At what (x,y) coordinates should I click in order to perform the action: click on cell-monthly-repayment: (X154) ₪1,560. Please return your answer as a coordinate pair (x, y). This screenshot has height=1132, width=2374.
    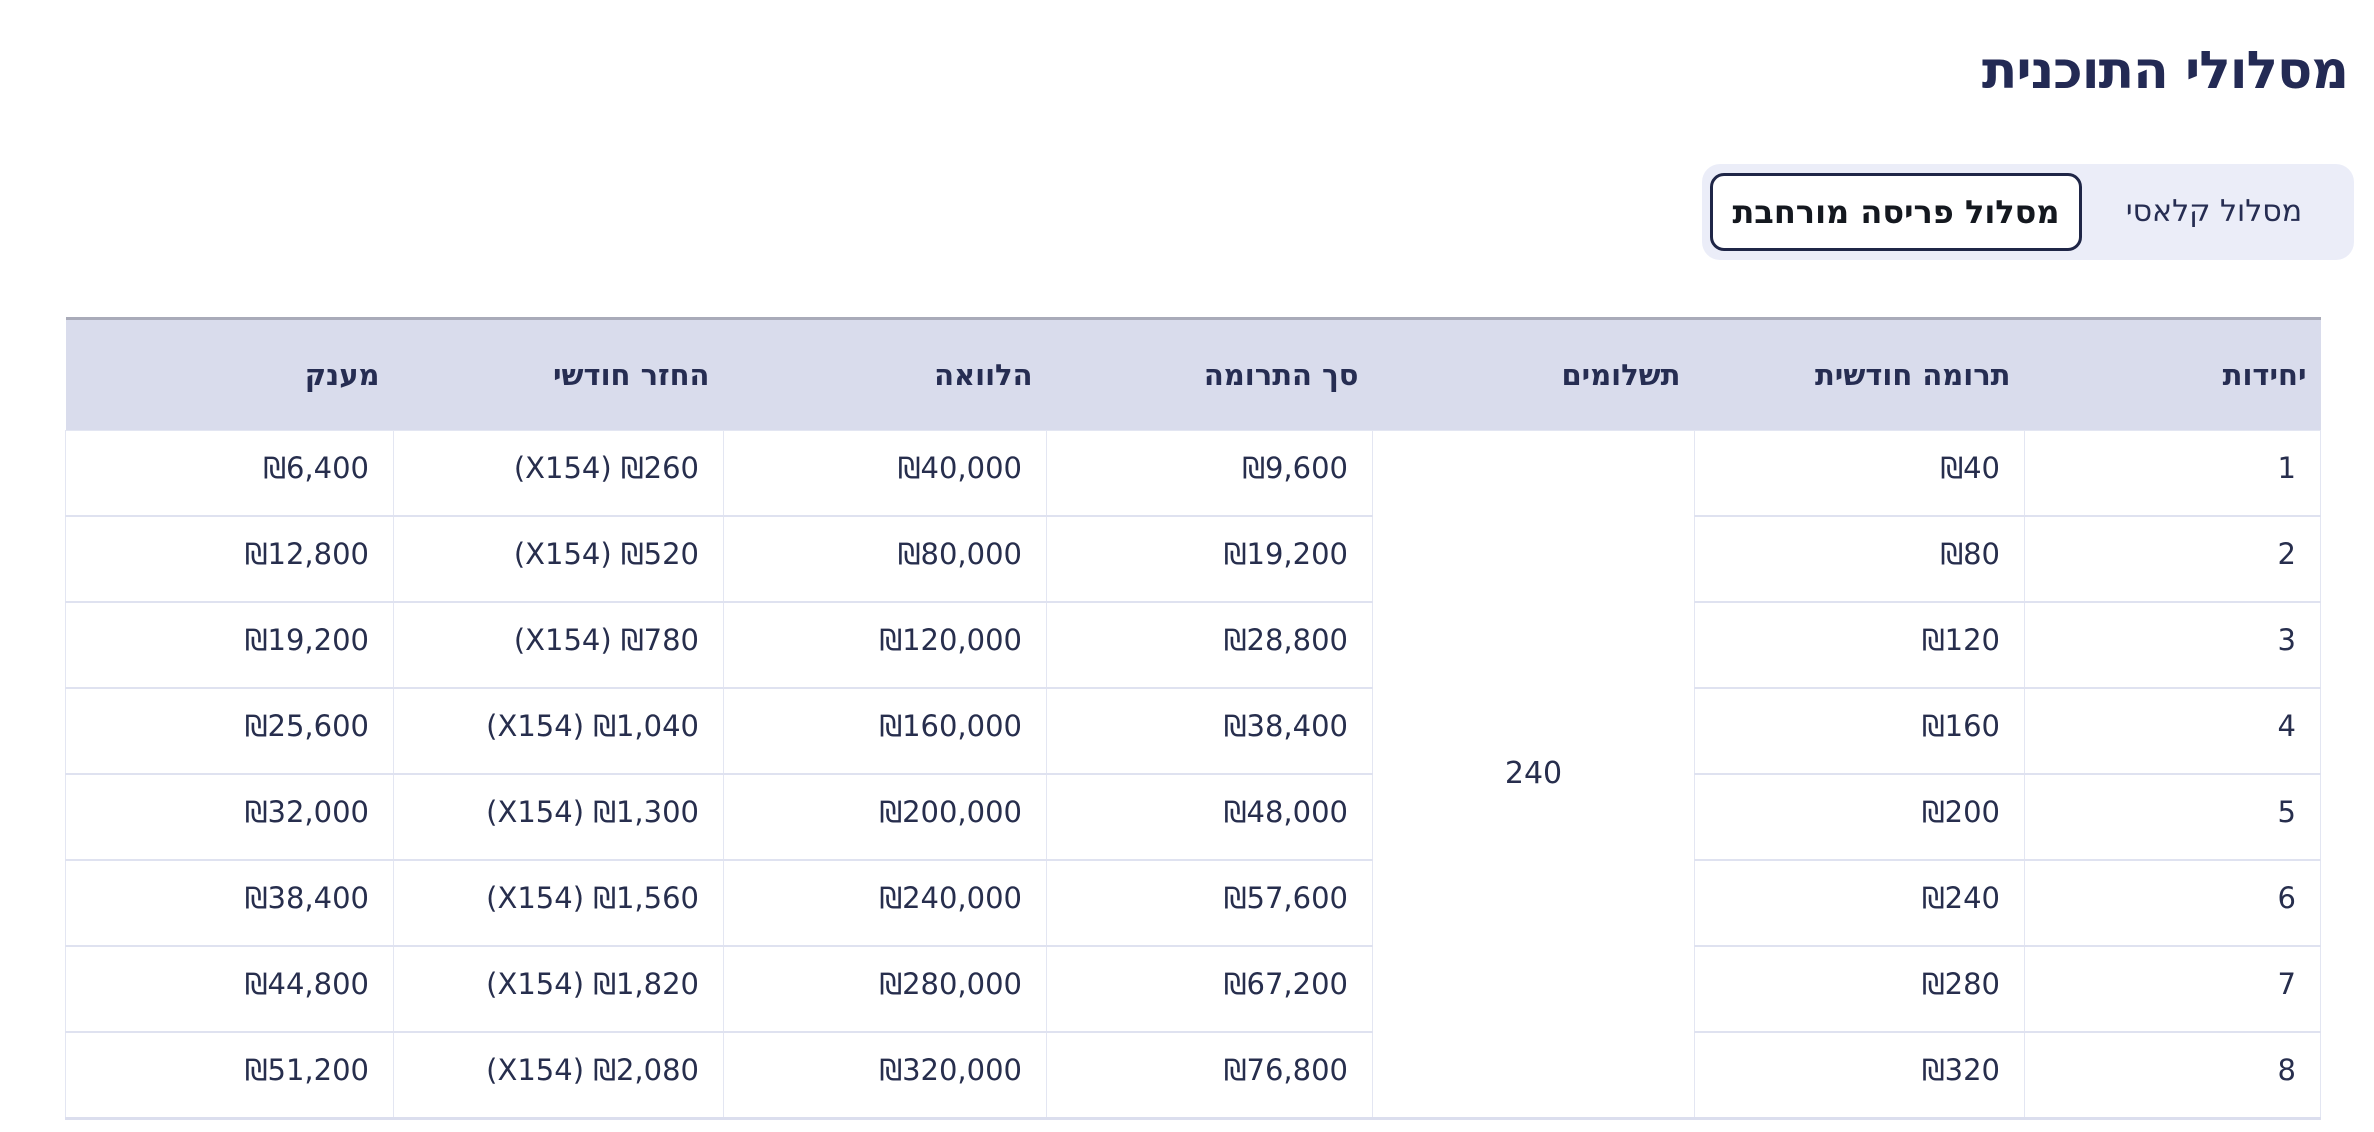
    Looking at the image, I should click on (558, 903).